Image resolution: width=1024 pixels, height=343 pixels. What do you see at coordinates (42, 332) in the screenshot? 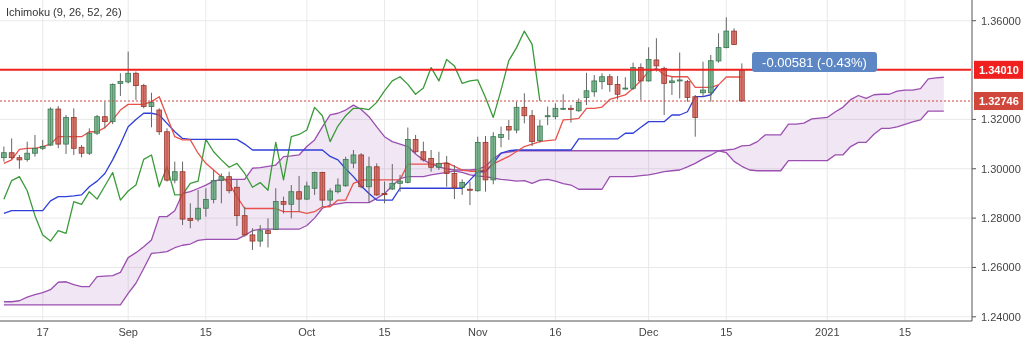
I see `x-tick-label: 17` at bounding box center [42, 332].